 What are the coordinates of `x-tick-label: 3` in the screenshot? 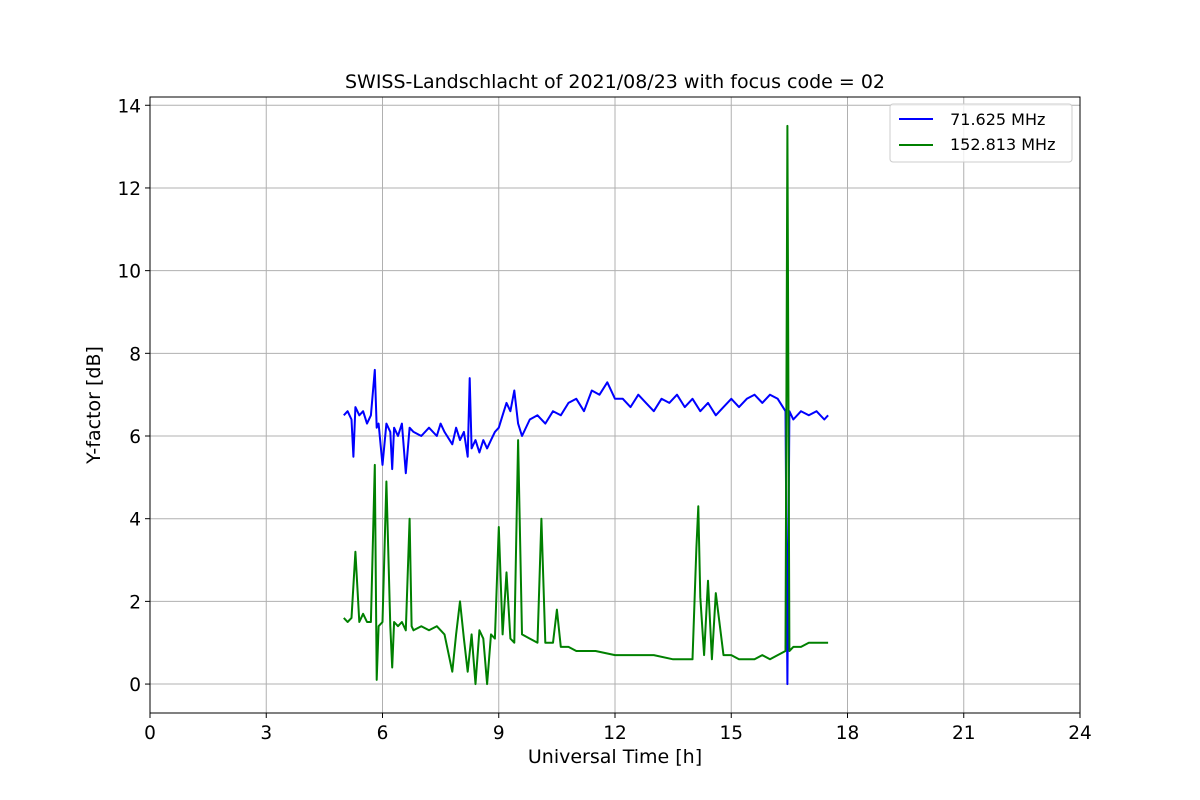 It's located at (266, 733).